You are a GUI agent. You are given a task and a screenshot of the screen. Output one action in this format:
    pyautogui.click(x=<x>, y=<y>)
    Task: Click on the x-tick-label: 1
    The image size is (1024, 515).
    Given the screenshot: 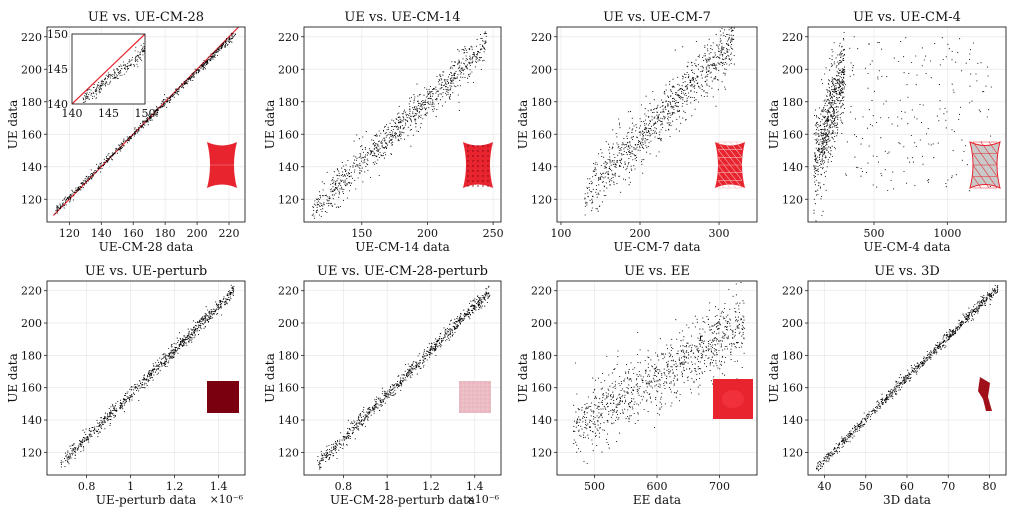 What is the action you would take?
    pyautogui.click(x=130, y=486)
    